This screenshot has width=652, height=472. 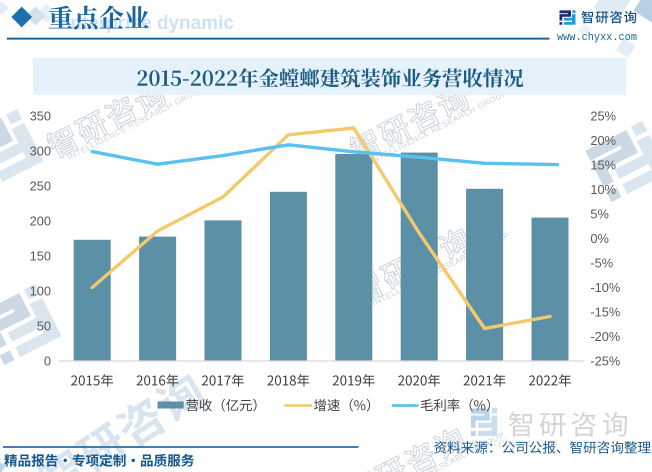 What do you see at coordinates (599, 213) in the screenshot?
I see `svg-text: 5%` at bounding box center [599, 213].